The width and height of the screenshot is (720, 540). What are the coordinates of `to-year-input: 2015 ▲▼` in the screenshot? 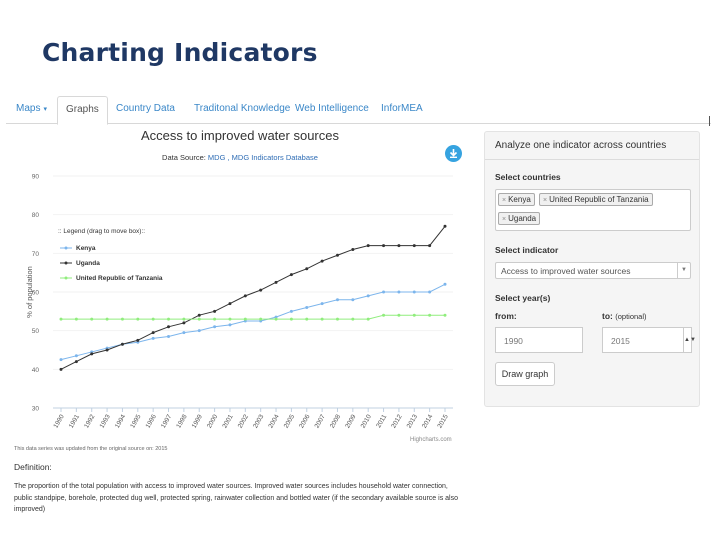 It's located at (649, 340).